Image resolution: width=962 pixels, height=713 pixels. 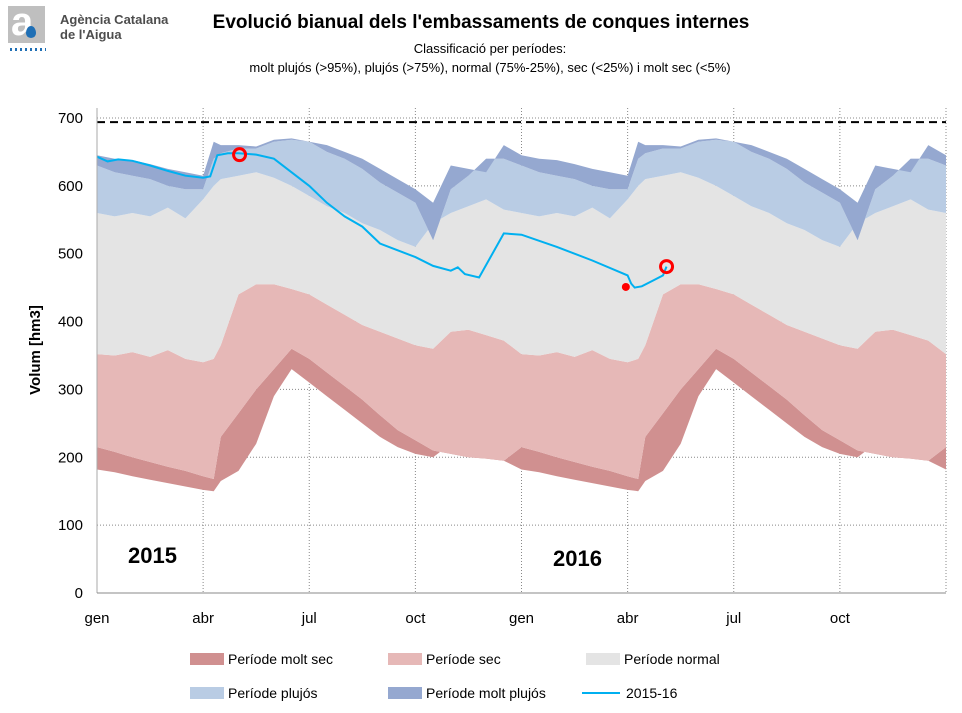 What do you see at coordinates (281, 659) in the screenshot?
I see `legend-label: Període molt sec` at bounding box center [281, 659].